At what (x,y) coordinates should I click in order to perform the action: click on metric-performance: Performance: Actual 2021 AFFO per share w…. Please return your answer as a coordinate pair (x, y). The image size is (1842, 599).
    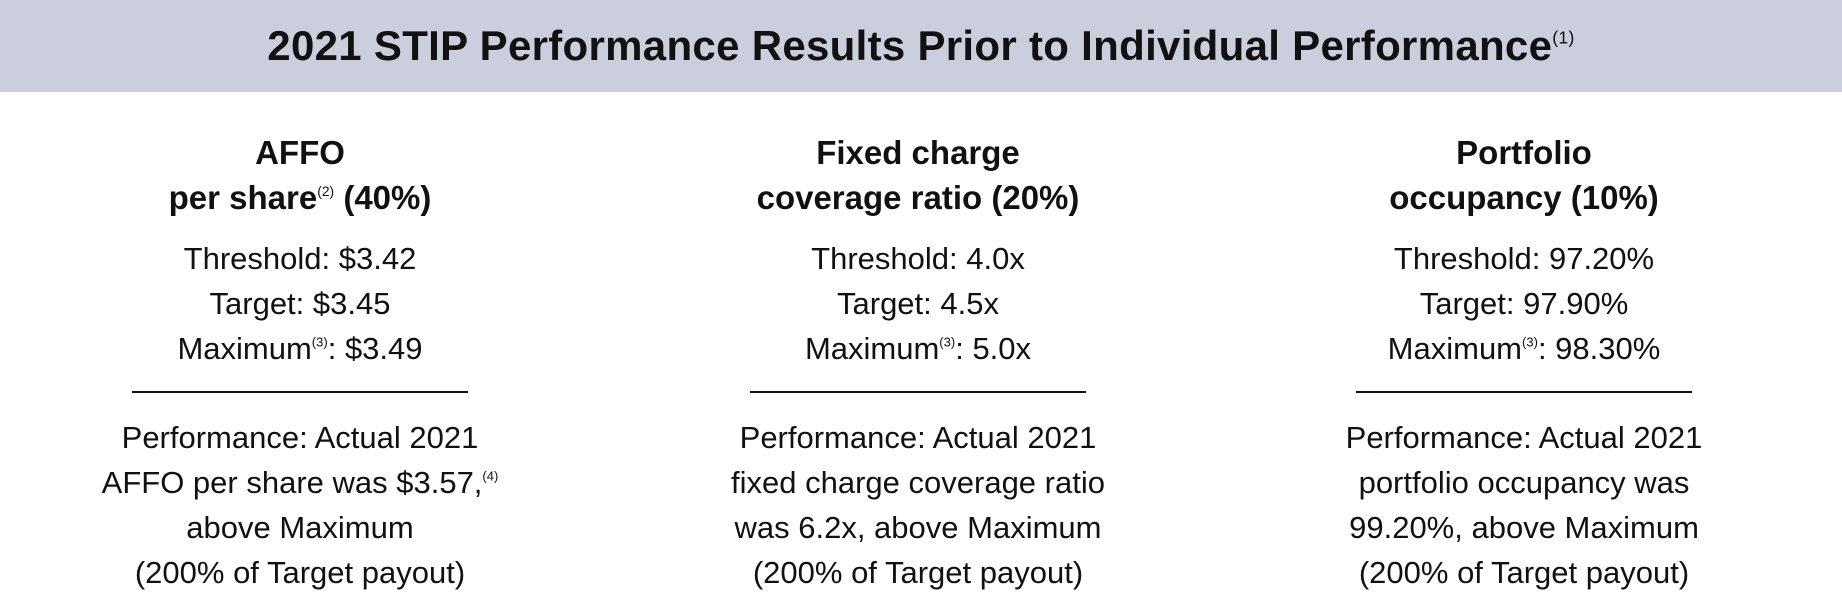
    Looking at the image, I should click on (300, 505).